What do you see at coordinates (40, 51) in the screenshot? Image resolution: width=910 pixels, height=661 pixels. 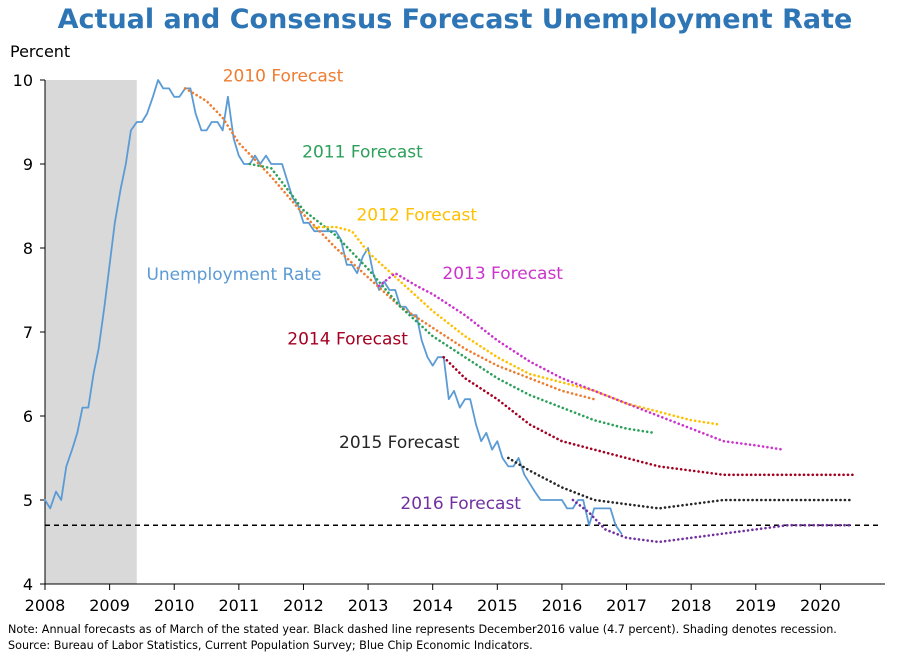 I see `y-axis-label: Percent` at bounding box center [40, 51].